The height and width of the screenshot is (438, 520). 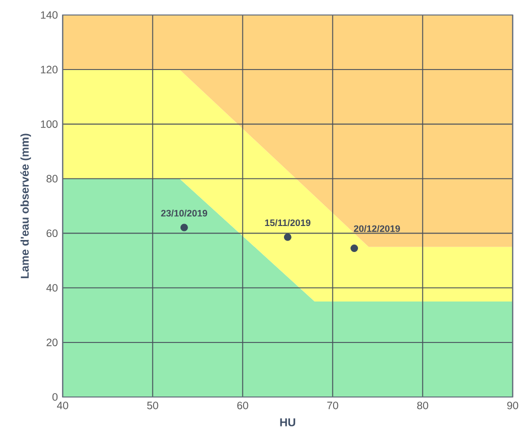 I want to click on x-tick-label: 80, so click(x=422, y=406).